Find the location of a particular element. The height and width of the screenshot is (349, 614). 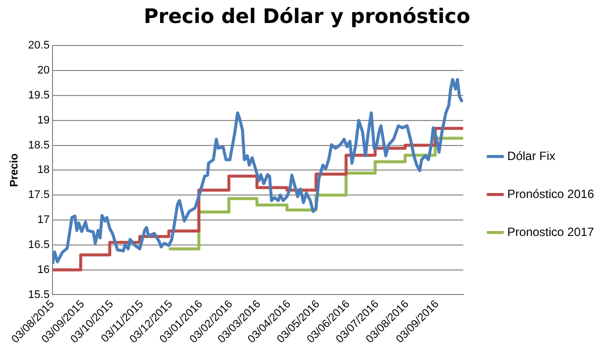

y-tick-label: 19.5 is located at coordinates (39, 95).